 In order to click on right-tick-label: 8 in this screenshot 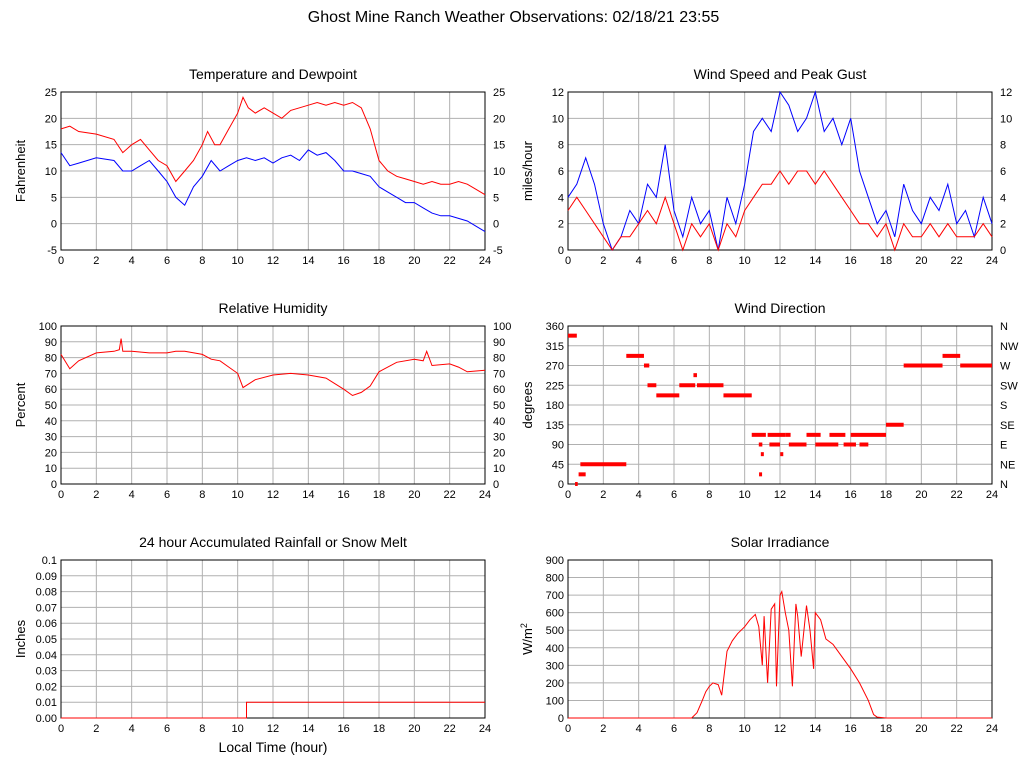, I will do `click(1003, 146)`.